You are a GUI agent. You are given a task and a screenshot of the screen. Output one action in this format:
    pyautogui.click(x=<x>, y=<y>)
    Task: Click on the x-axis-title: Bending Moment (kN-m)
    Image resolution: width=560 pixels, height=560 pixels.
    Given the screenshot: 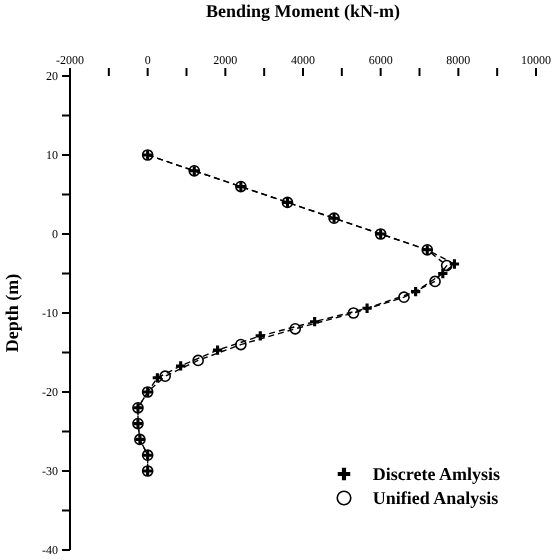 What is the action you would take?
    pyautogui.click(x=303, y=10)
    